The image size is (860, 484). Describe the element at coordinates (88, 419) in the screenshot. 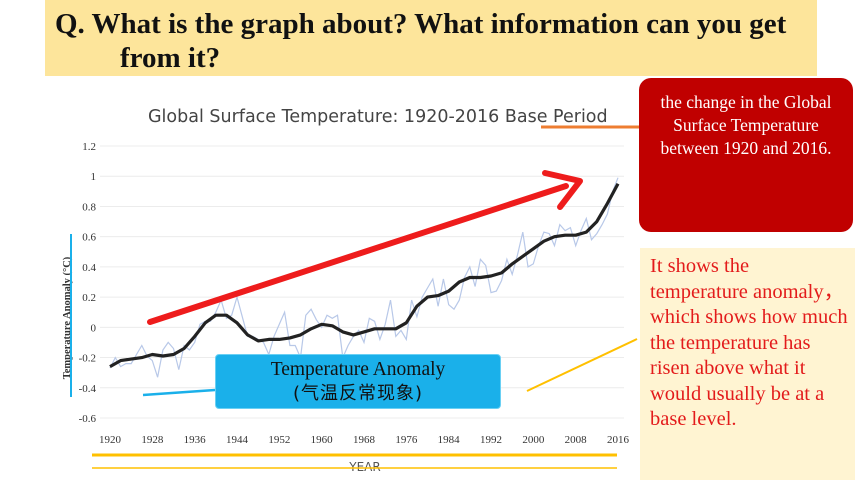

I see `y-tick-label: -0.6` at that location.